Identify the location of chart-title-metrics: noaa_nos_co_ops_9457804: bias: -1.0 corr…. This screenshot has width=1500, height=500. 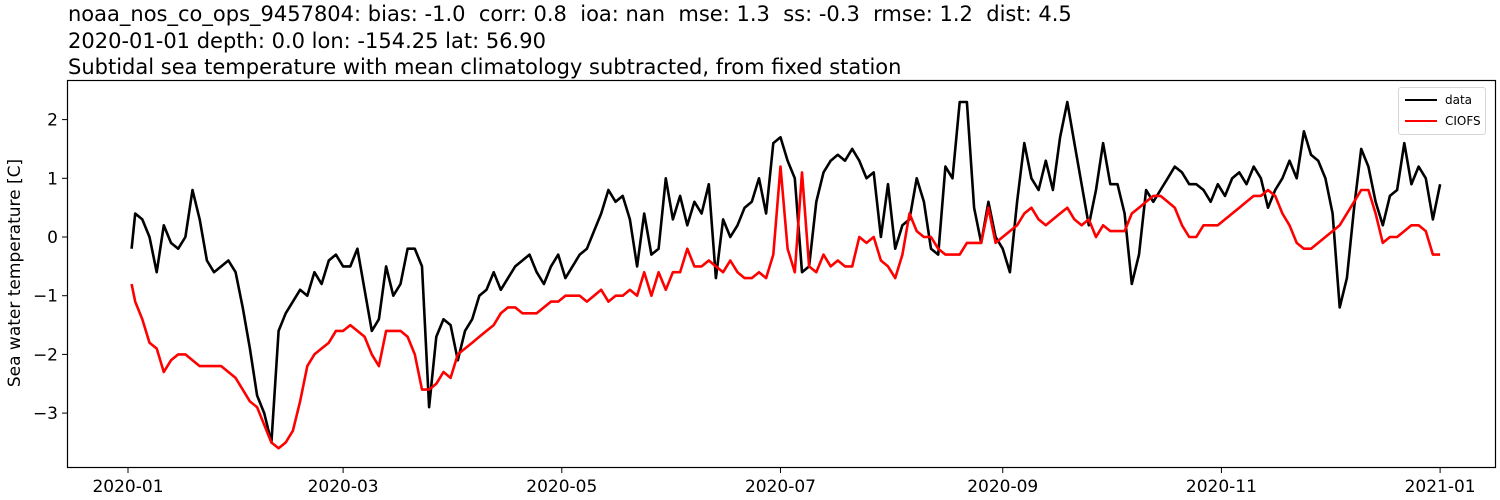
(570, 14).